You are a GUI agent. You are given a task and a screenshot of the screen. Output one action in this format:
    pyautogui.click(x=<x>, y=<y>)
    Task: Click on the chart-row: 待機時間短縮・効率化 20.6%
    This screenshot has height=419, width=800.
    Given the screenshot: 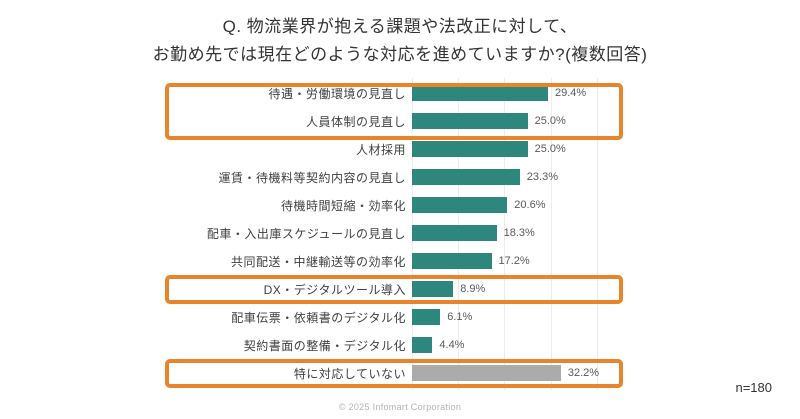 What is the action you would take?
    pyautogui.click(x=400, y=205)
    